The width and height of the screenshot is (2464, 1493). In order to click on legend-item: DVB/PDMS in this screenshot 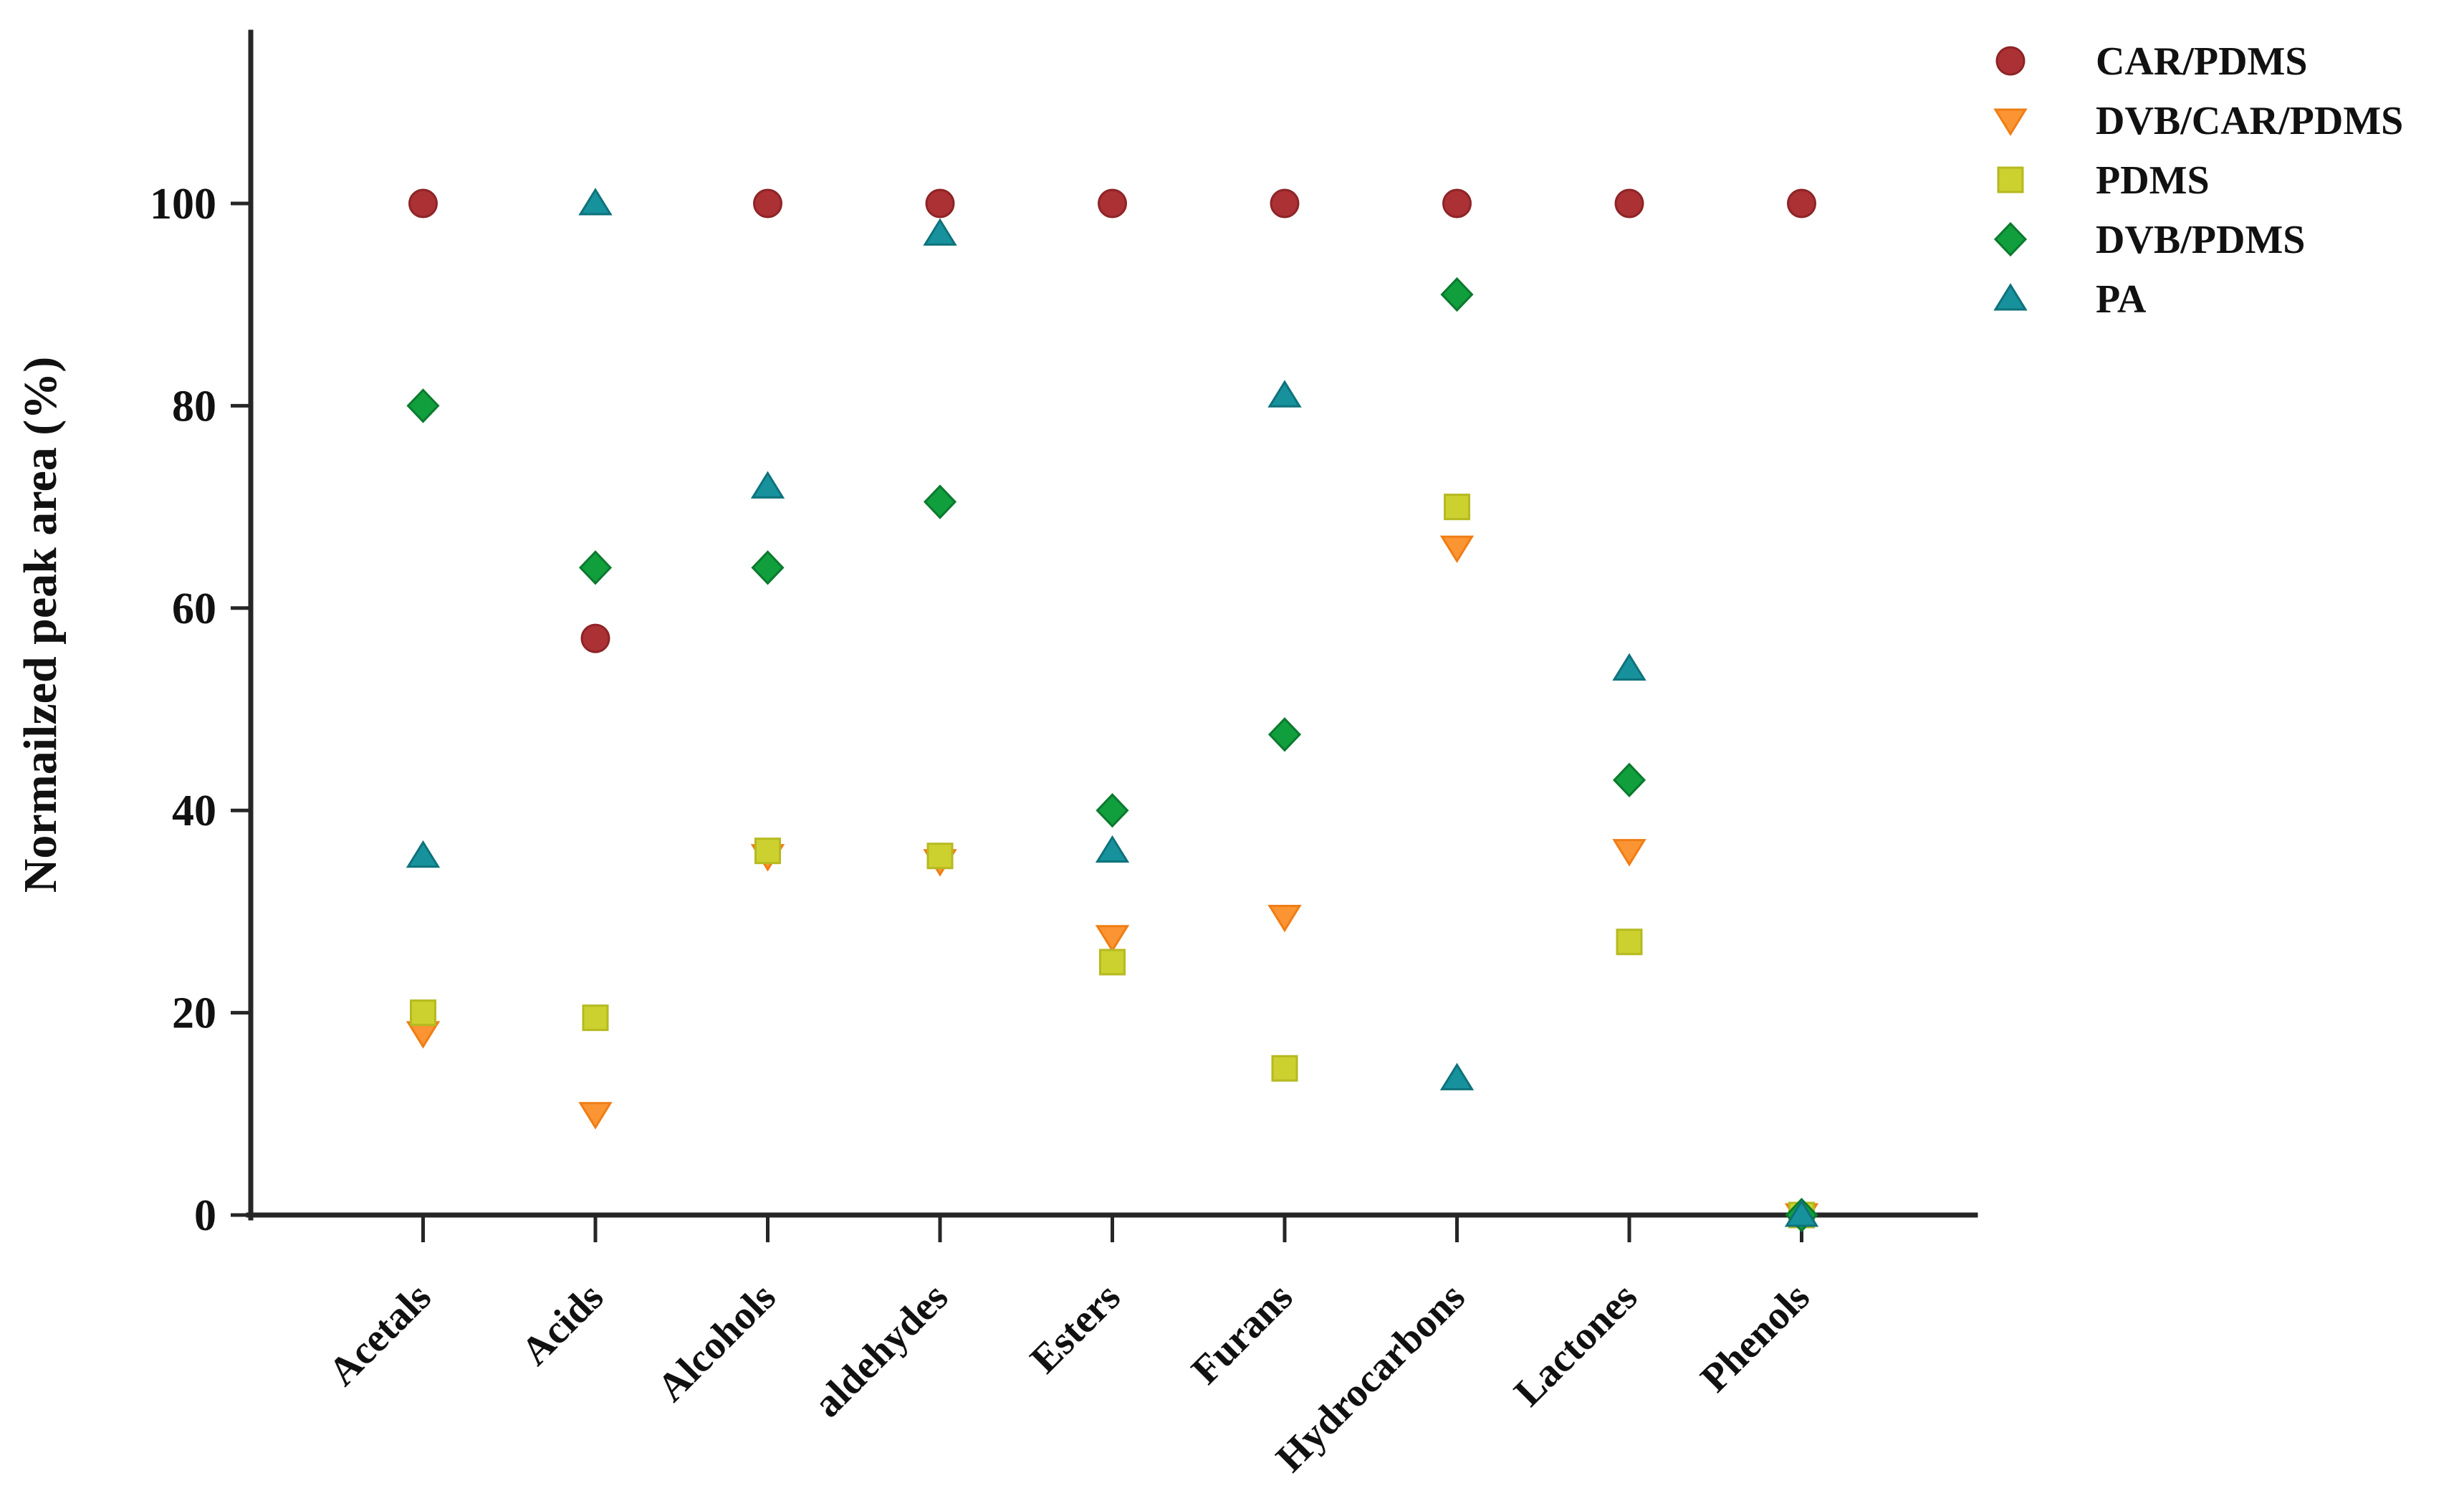, I will do `click(2149, 240)`.